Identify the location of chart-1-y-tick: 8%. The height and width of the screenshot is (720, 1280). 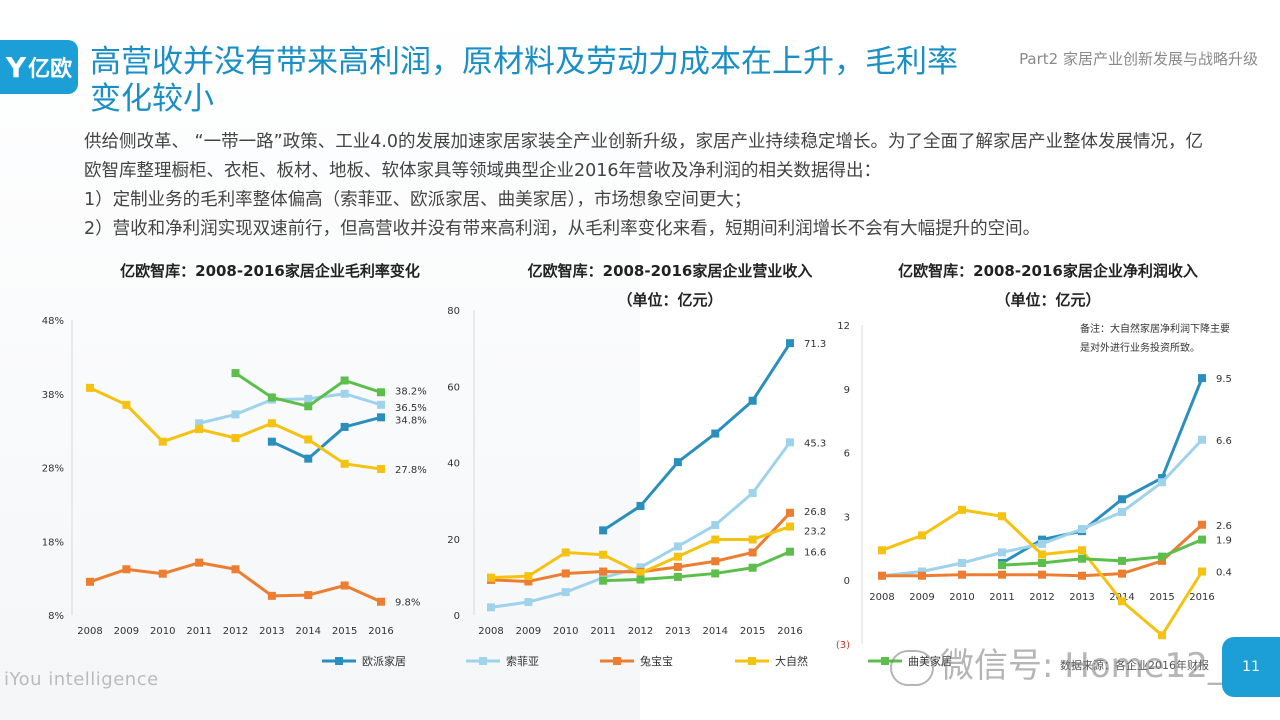
(56, 616).